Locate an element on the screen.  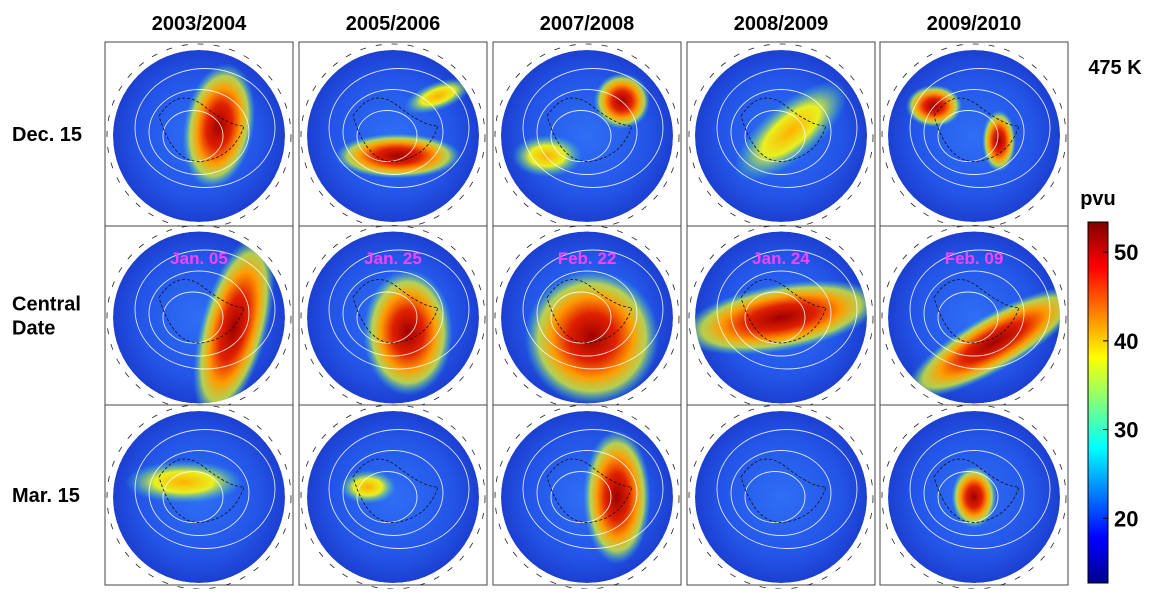
colorbar-label: pvu is located at coordinates (1098, 199).